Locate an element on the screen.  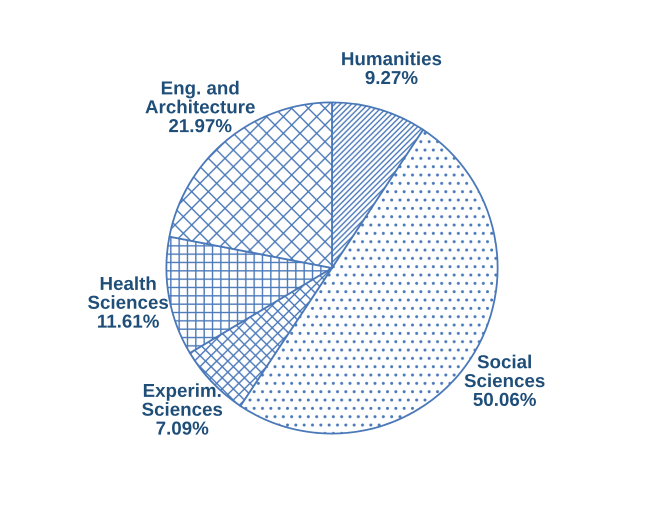
slice-label: Social Sciences is located at coordinates (504, 371).